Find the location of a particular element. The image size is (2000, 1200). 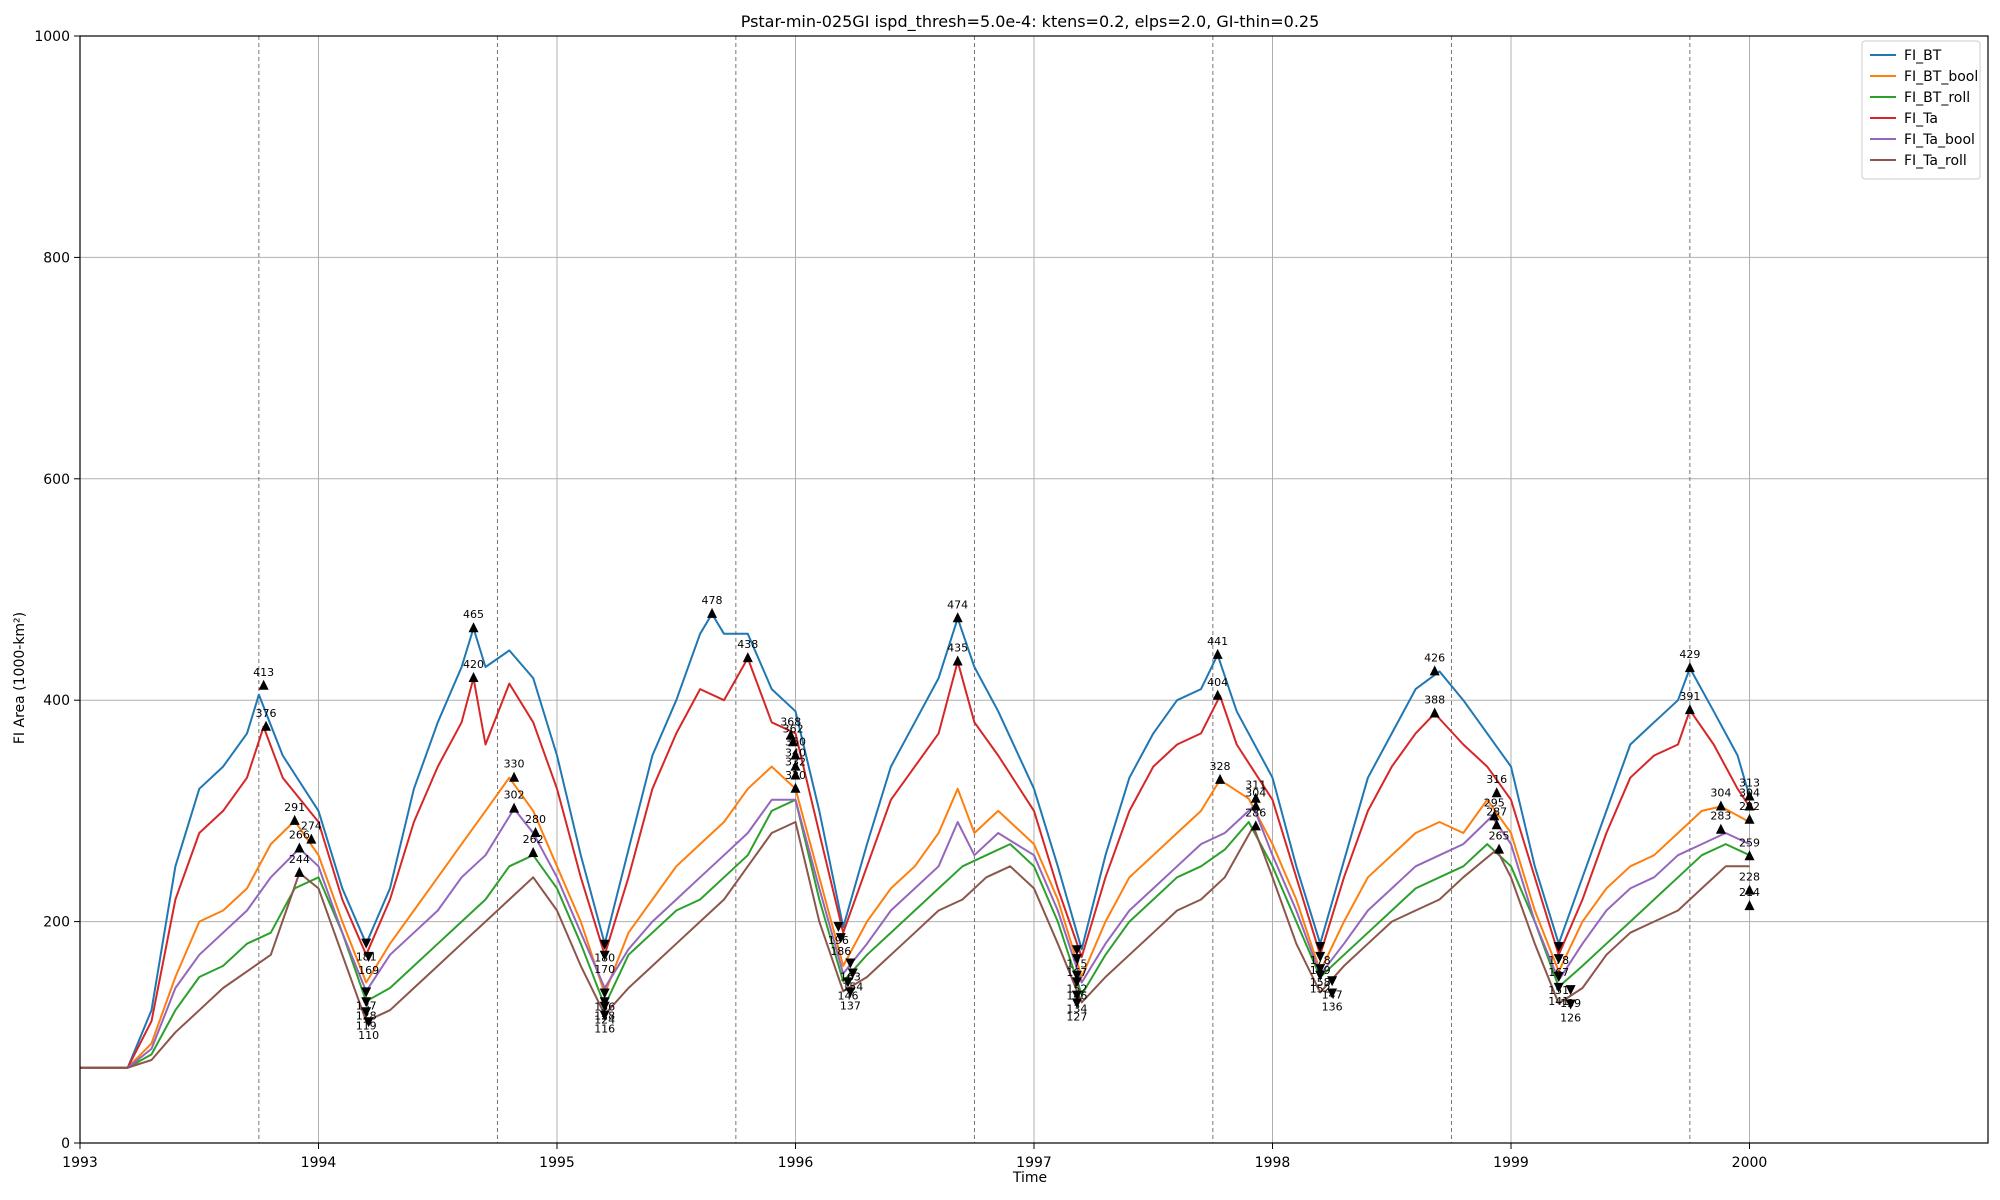

y-axis-label: FI Area (1000-km²) is located at coordinates (20, 678).